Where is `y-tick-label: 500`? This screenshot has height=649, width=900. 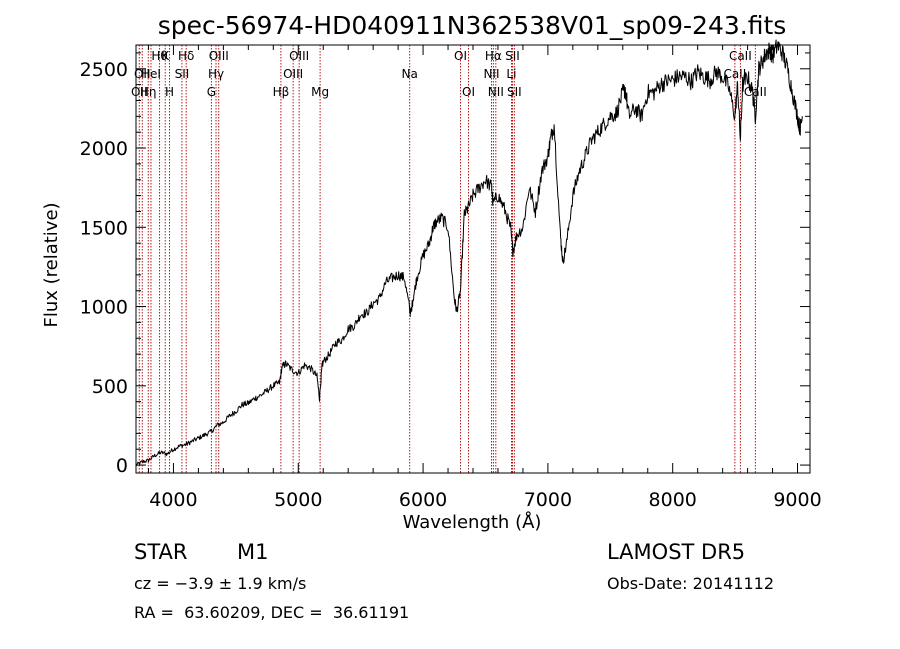 y-tick-label: 500 is located at coordinates (110, 387).